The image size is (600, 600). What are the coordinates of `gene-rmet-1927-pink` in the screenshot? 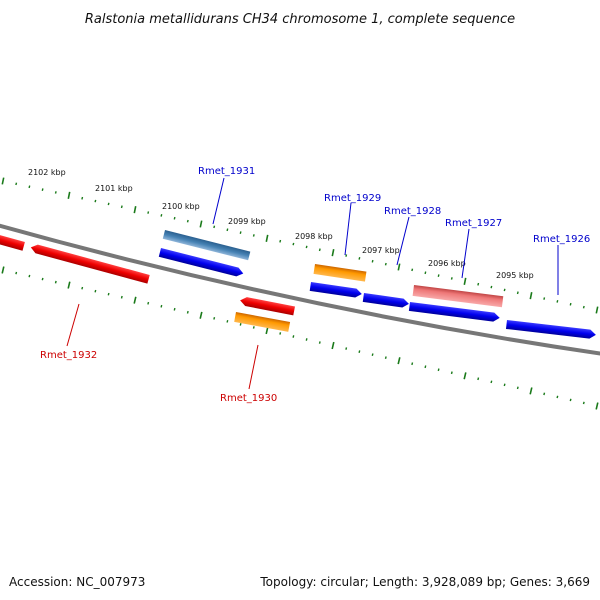 It's located at (458, 296).